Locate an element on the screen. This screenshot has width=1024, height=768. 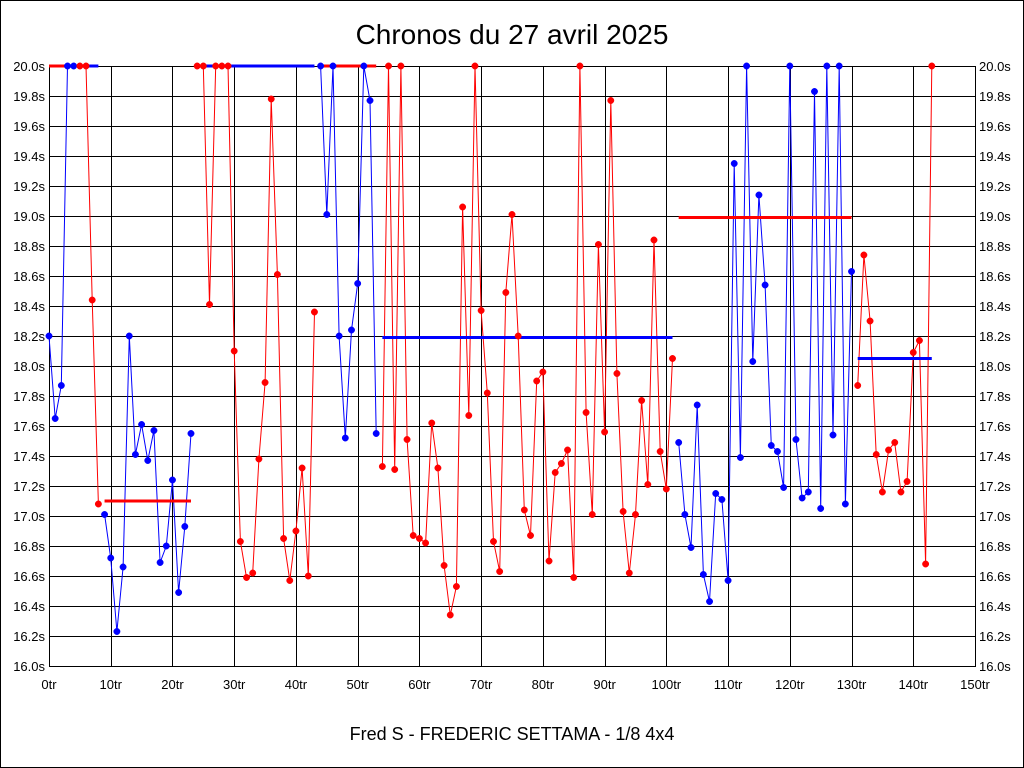
y-tick-label-right: 18.6s is located at coordinates (995, 276).